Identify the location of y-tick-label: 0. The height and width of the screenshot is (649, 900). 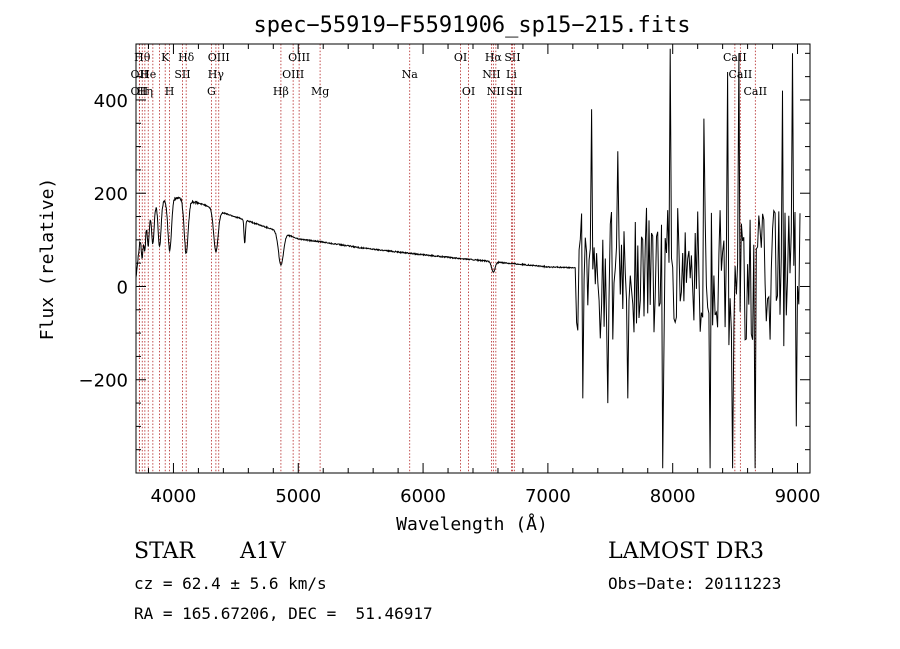
(122, 287).